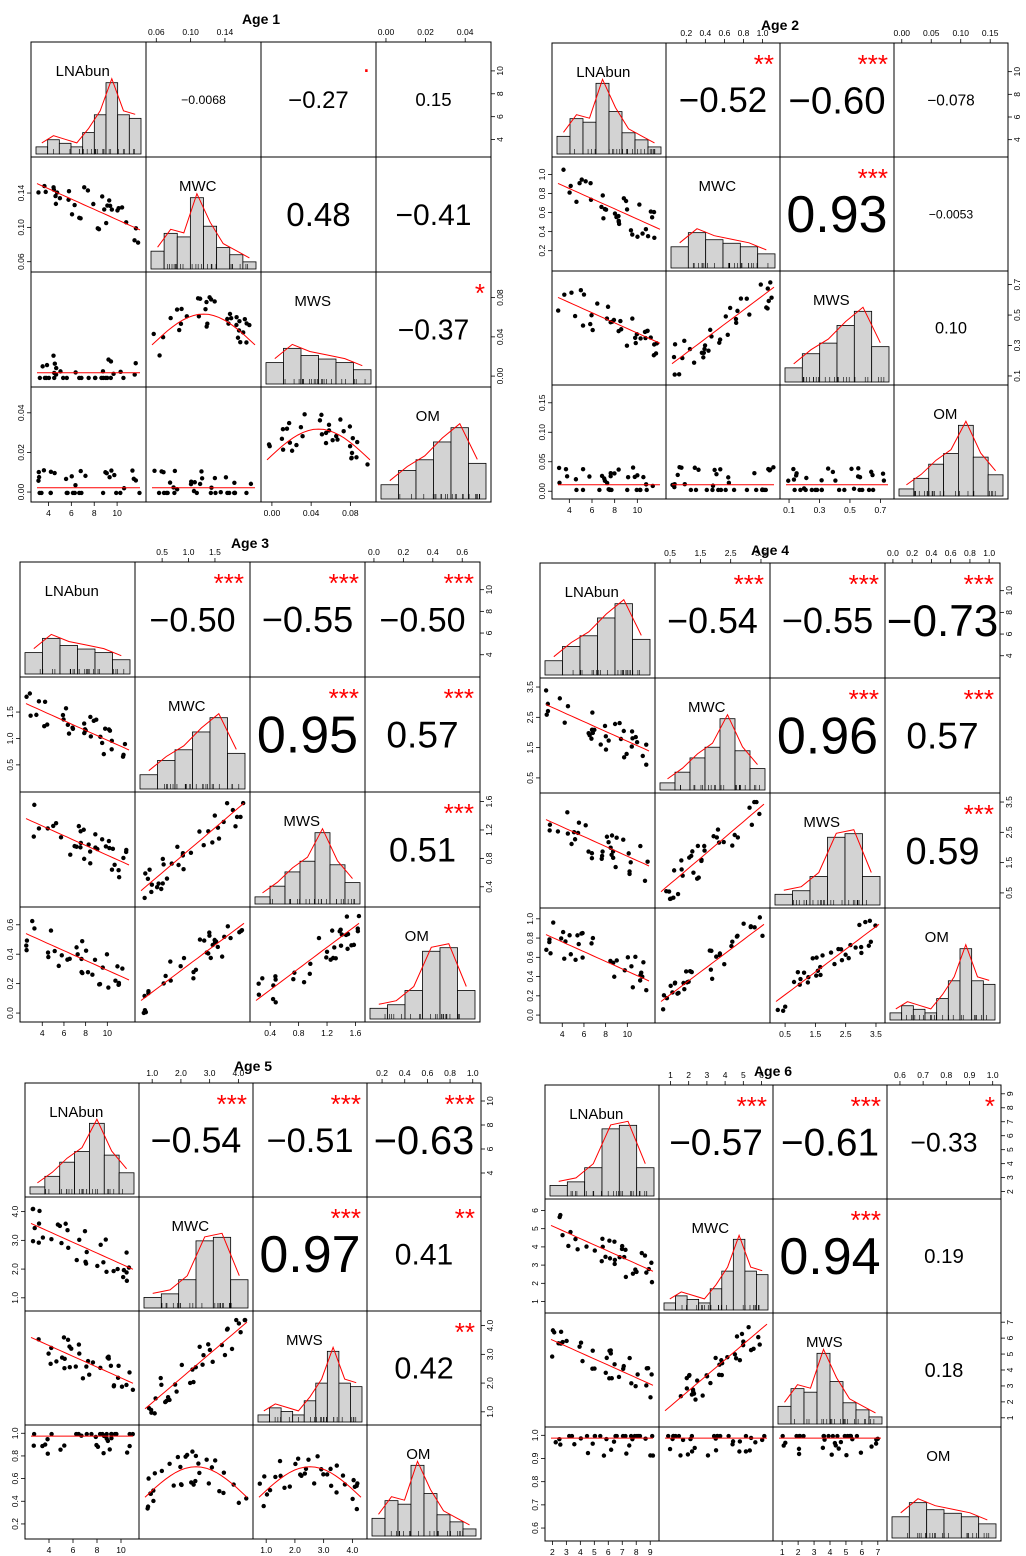 This screenshot has height=1556, width=1026. What do you see at coordinates (1010, 1322) in the screenshot?
I see `tick-label: 7` at bounding box center [1010, 1322].